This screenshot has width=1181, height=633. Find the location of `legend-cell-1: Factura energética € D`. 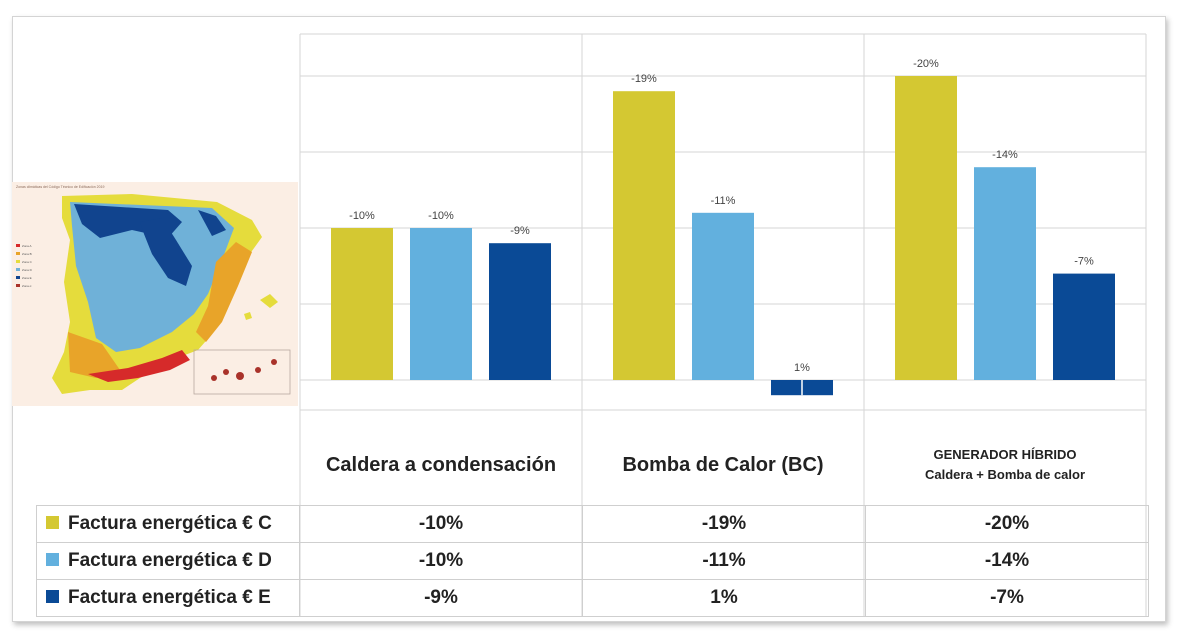

legend-cell-1: Factura energética € D is located at coordinates (168, 561).